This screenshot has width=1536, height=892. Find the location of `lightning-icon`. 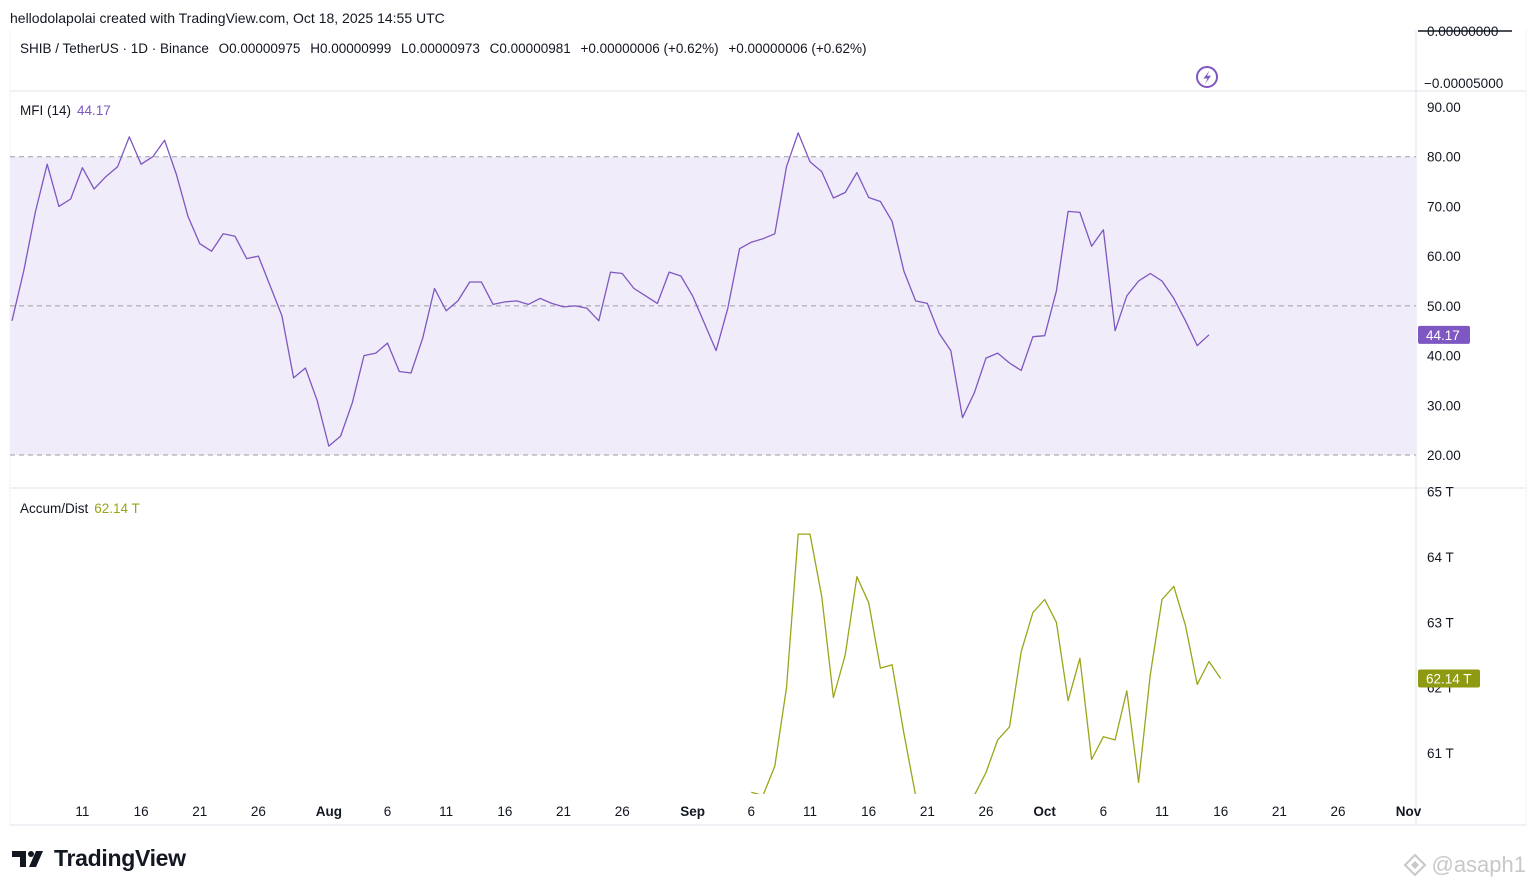

lightning-icon is located at coordinates (1207, 77).